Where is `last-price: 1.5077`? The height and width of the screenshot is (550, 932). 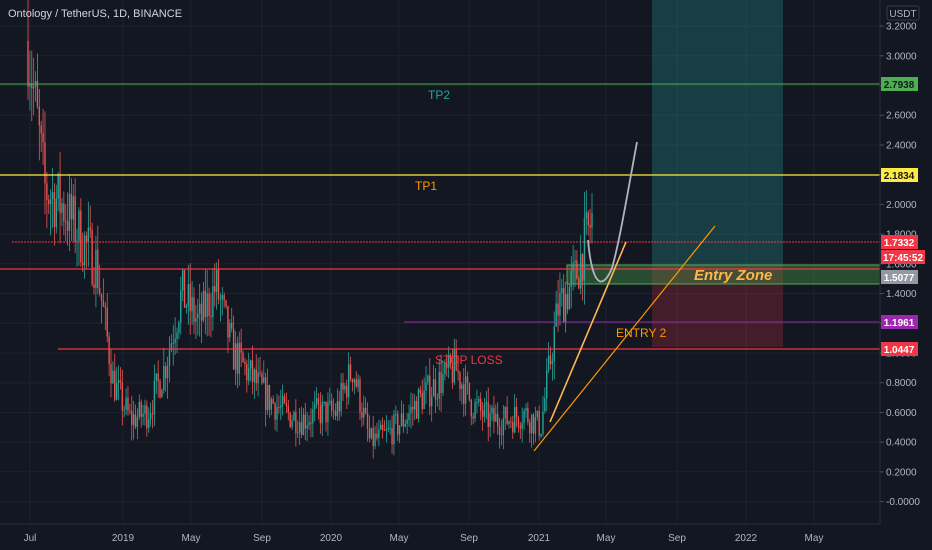 last-price: 1.5077 is located at coordinates (899, 278).